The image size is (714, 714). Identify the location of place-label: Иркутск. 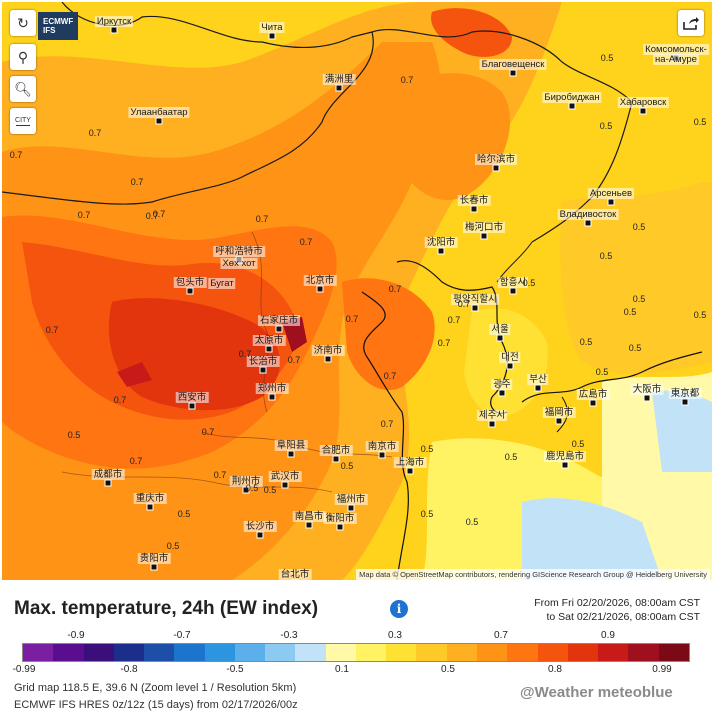
(114, 21).